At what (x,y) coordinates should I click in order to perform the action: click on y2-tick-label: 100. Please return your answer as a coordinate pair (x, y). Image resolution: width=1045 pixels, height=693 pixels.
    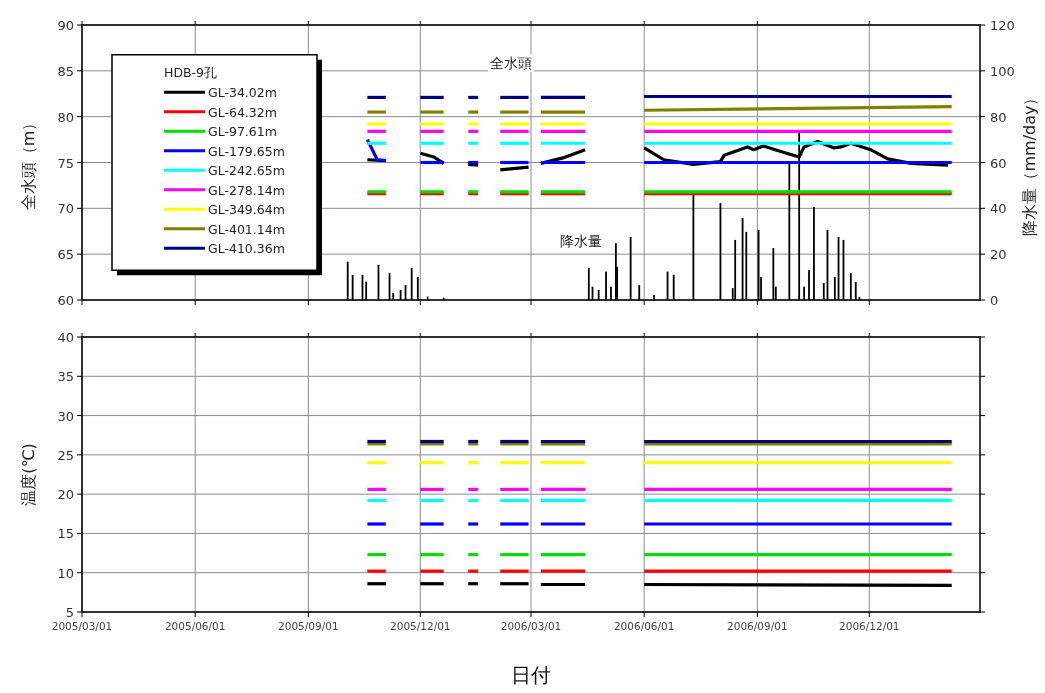
    Looking at the image, I should click on (1002, 71).